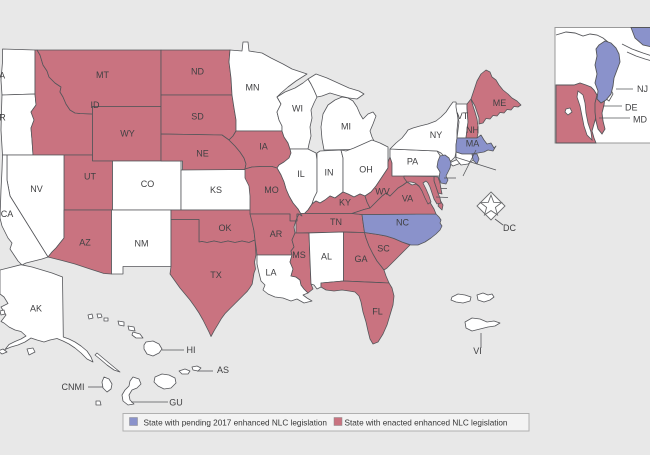 This screenshot has width=650, height=455. What do you see at coordinates (509, 228) in the screenshot?
I see `svg-text: DC` at bounding box center [509, 228].